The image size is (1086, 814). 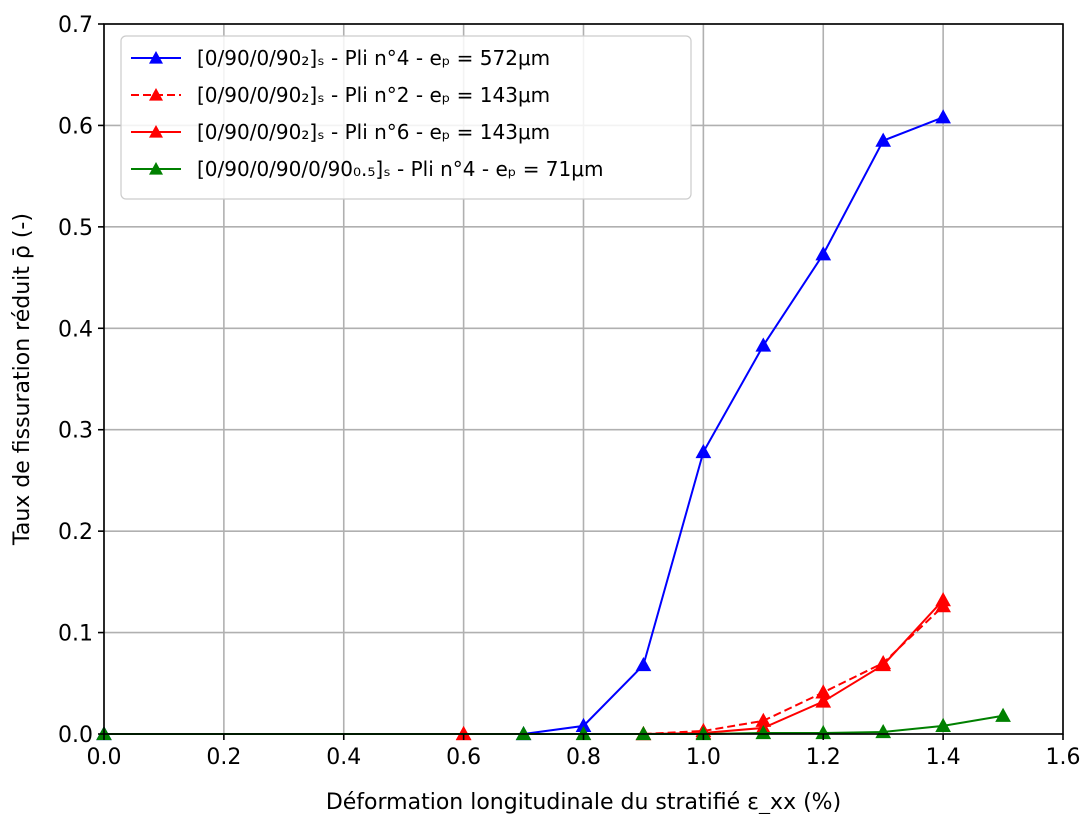 I want to click on x-tick-label: 0.0, so click(x=104, y=757).